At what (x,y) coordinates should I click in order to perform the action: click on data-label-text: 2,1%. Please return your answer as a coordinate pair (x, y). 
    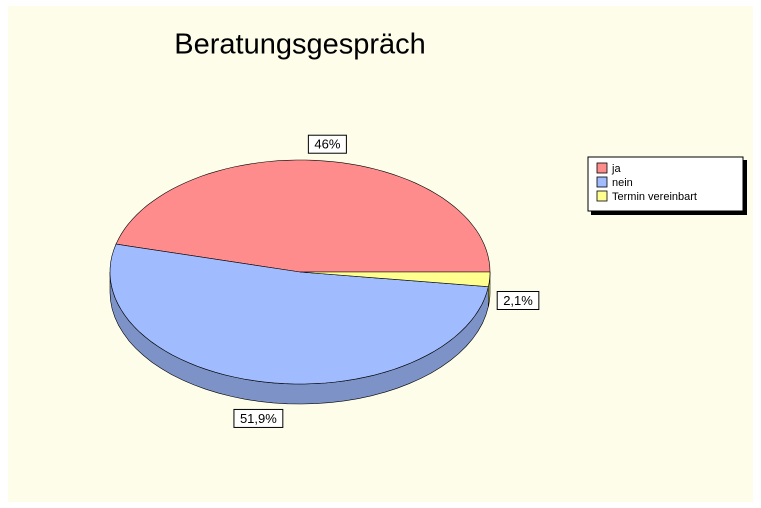
    Looking at the image, I should click on (518, 300).